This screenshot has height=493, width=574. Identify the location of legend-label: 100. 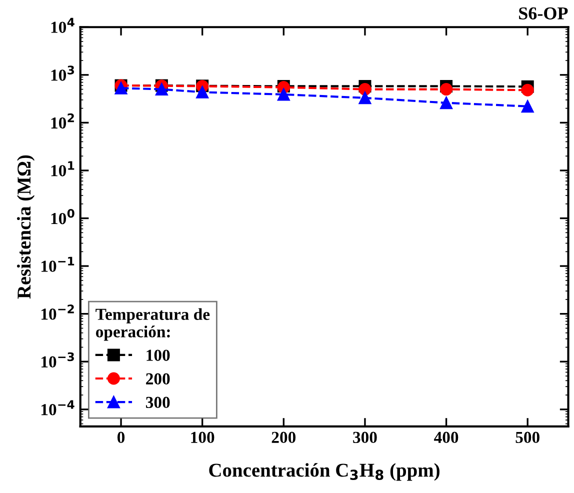
(158, 355).